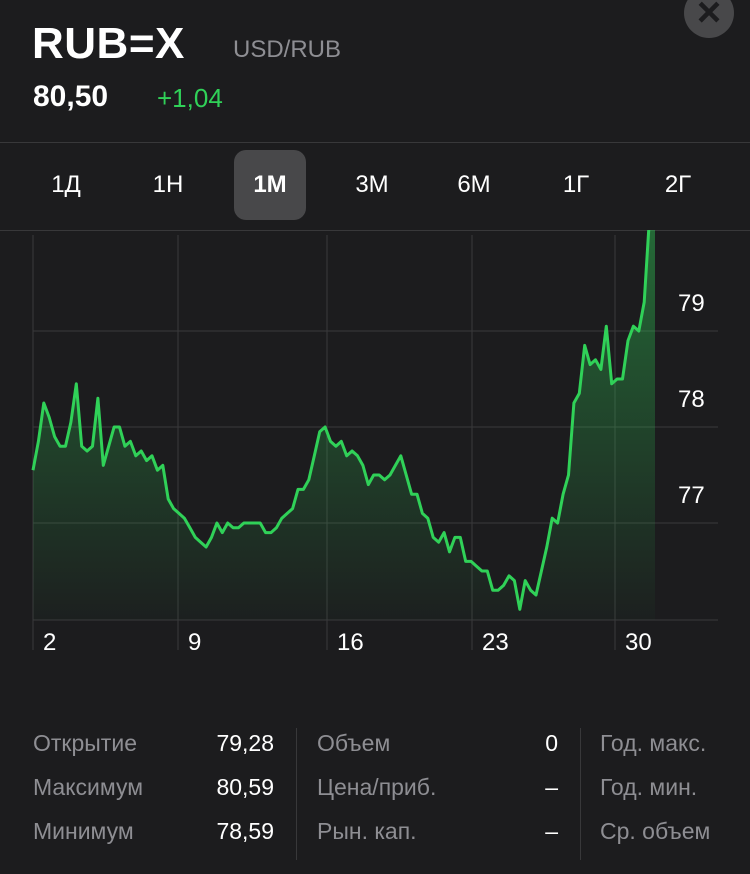 The image size is (750, 874). I want to click on price-change: +1,04, so click(190, 98).